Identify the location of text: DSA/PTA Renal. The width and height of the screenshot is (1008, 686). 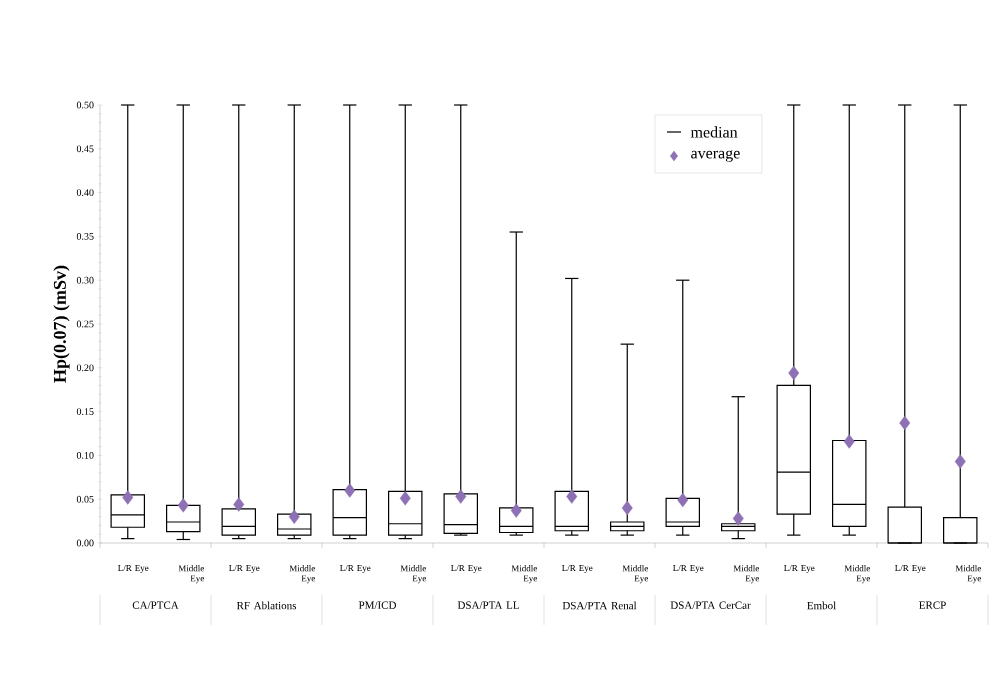
(599, 605).